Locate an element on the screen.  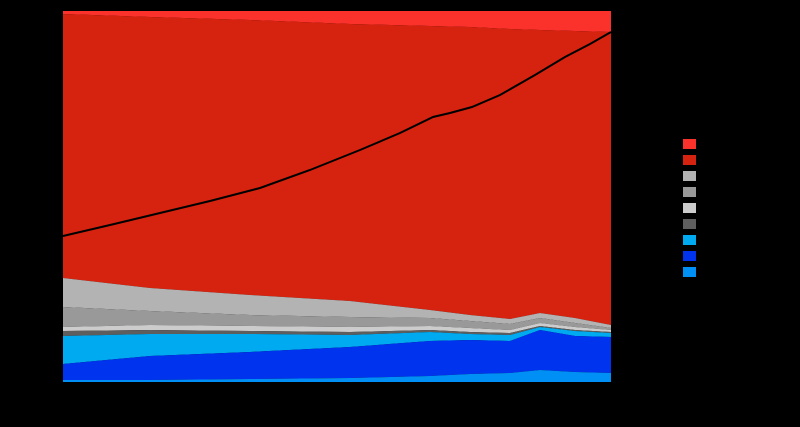
area-layer-4-medium-gray is located at coordinates (337, 318).